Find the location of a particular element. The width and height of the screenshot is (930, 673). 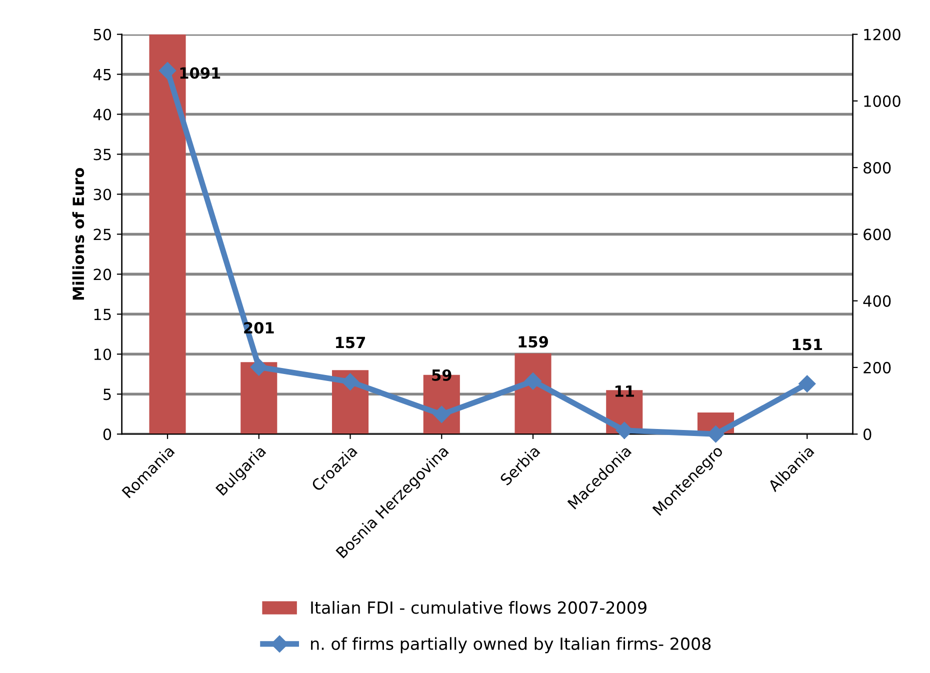

y-tick-label: 20 is located at coordinates (103, 274).